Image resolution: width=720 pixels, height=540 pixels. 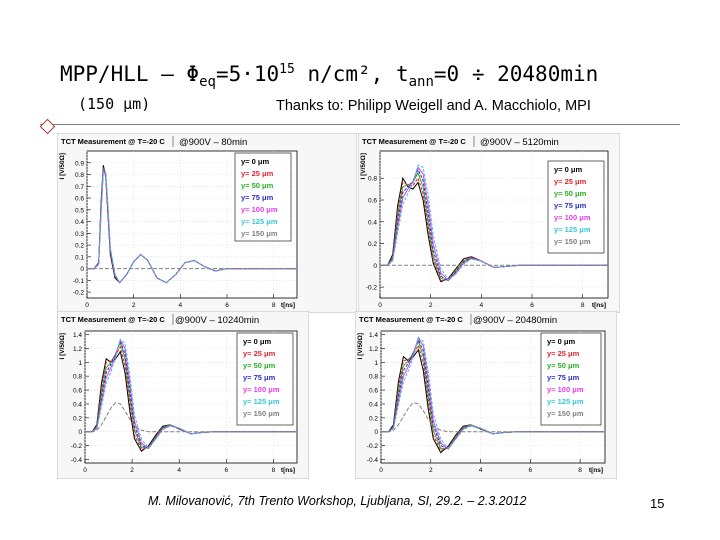 I want to click on title-divider, so click(x=360, y=124).